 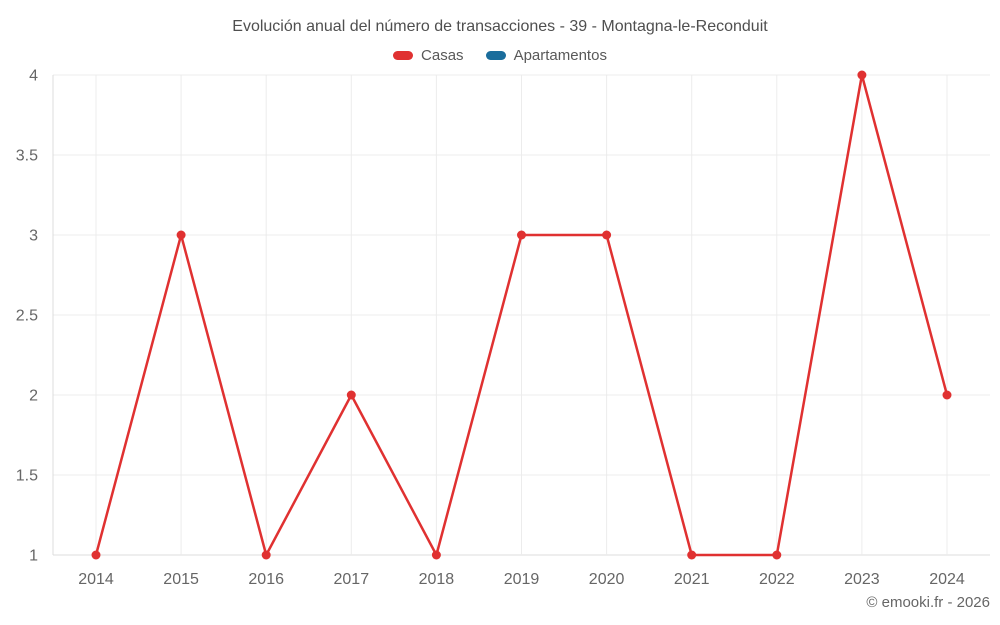 I want to click on apartamentos-legend-label: Apartamentos, so click(x=560, y=55).